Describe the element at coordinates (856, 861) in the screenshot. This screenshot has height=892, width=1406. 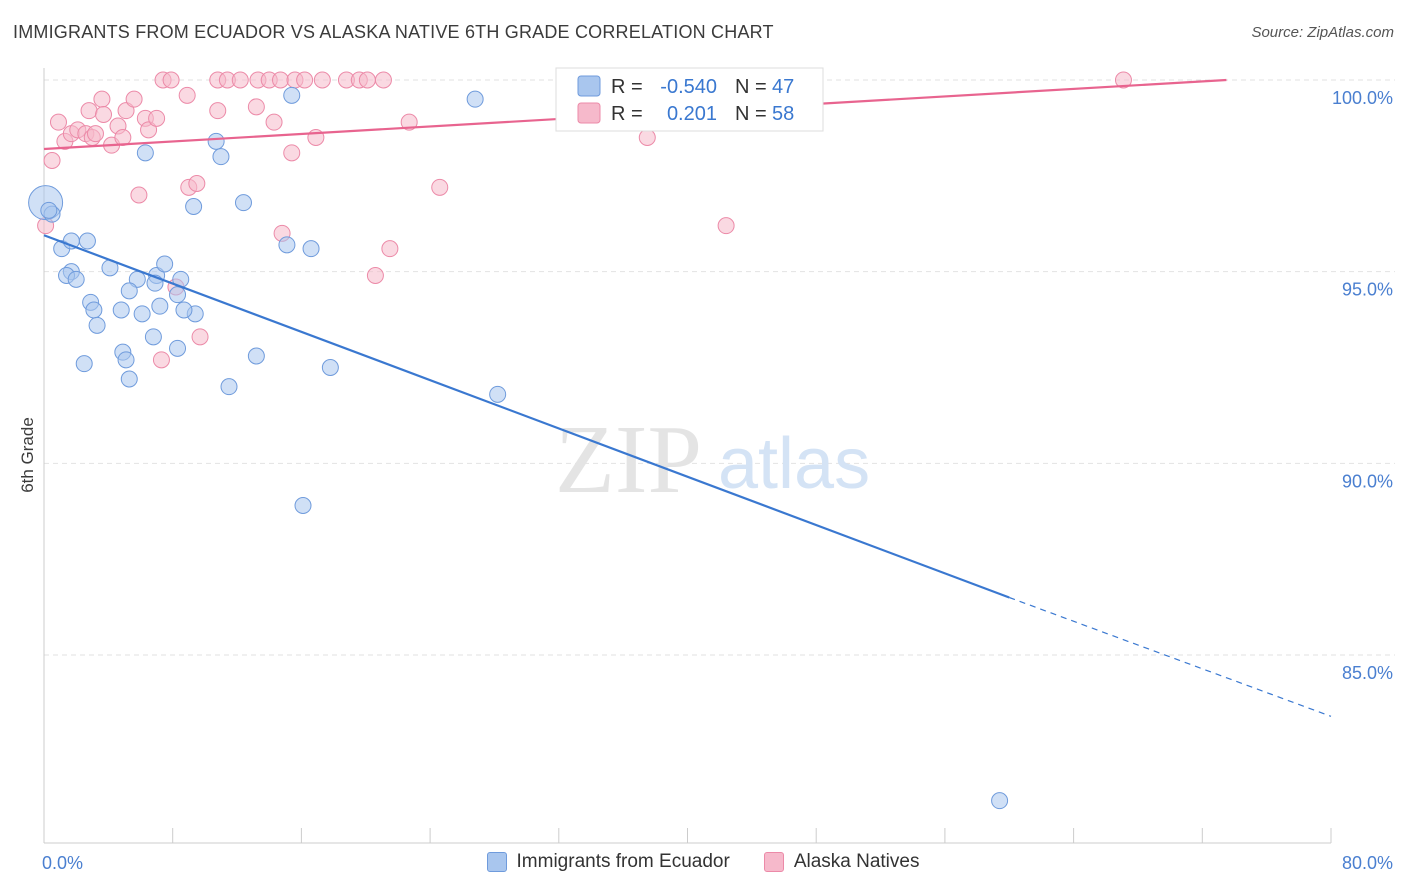
I see `legend-label-alaska-natives: Alaska Natives` at that location.